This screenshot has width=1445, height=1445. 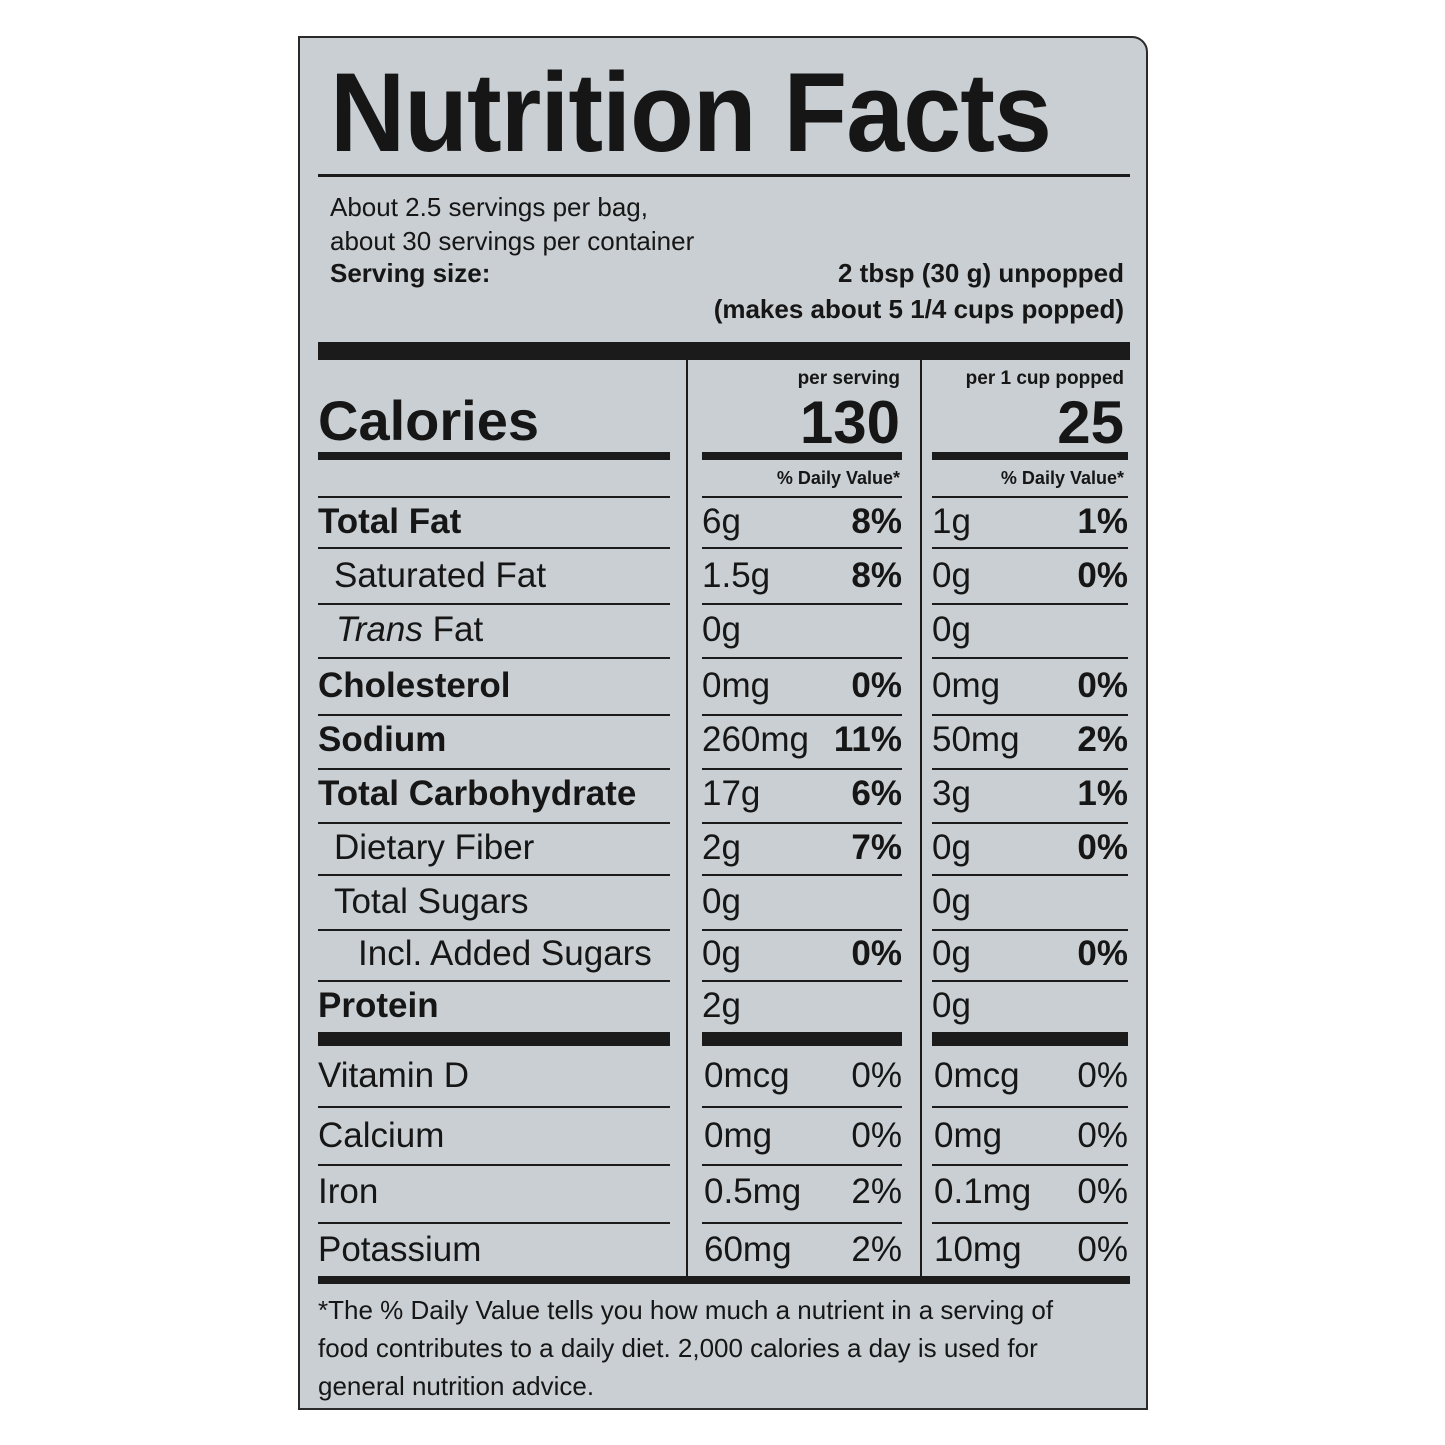 I want to click on nutrient-daily-value: 7%, so click(x=876, y=847).